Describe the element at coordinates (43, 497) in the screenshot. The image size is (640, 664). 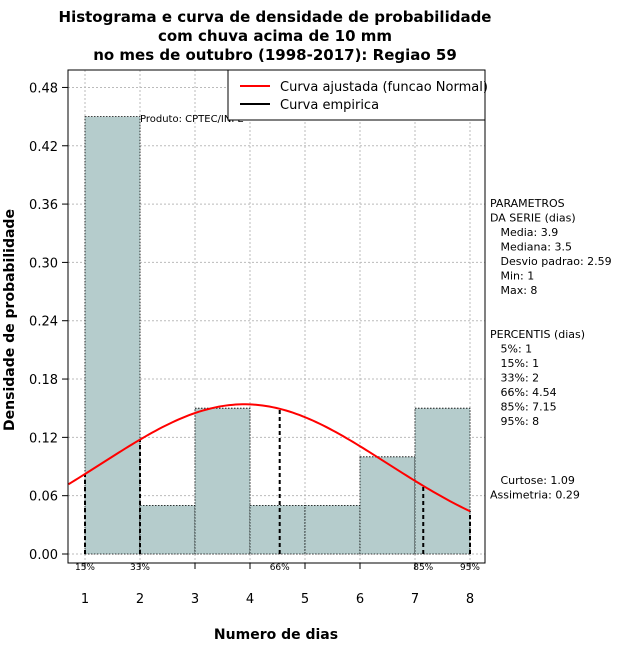
I see `y-tick-label: 0.06` at that location.